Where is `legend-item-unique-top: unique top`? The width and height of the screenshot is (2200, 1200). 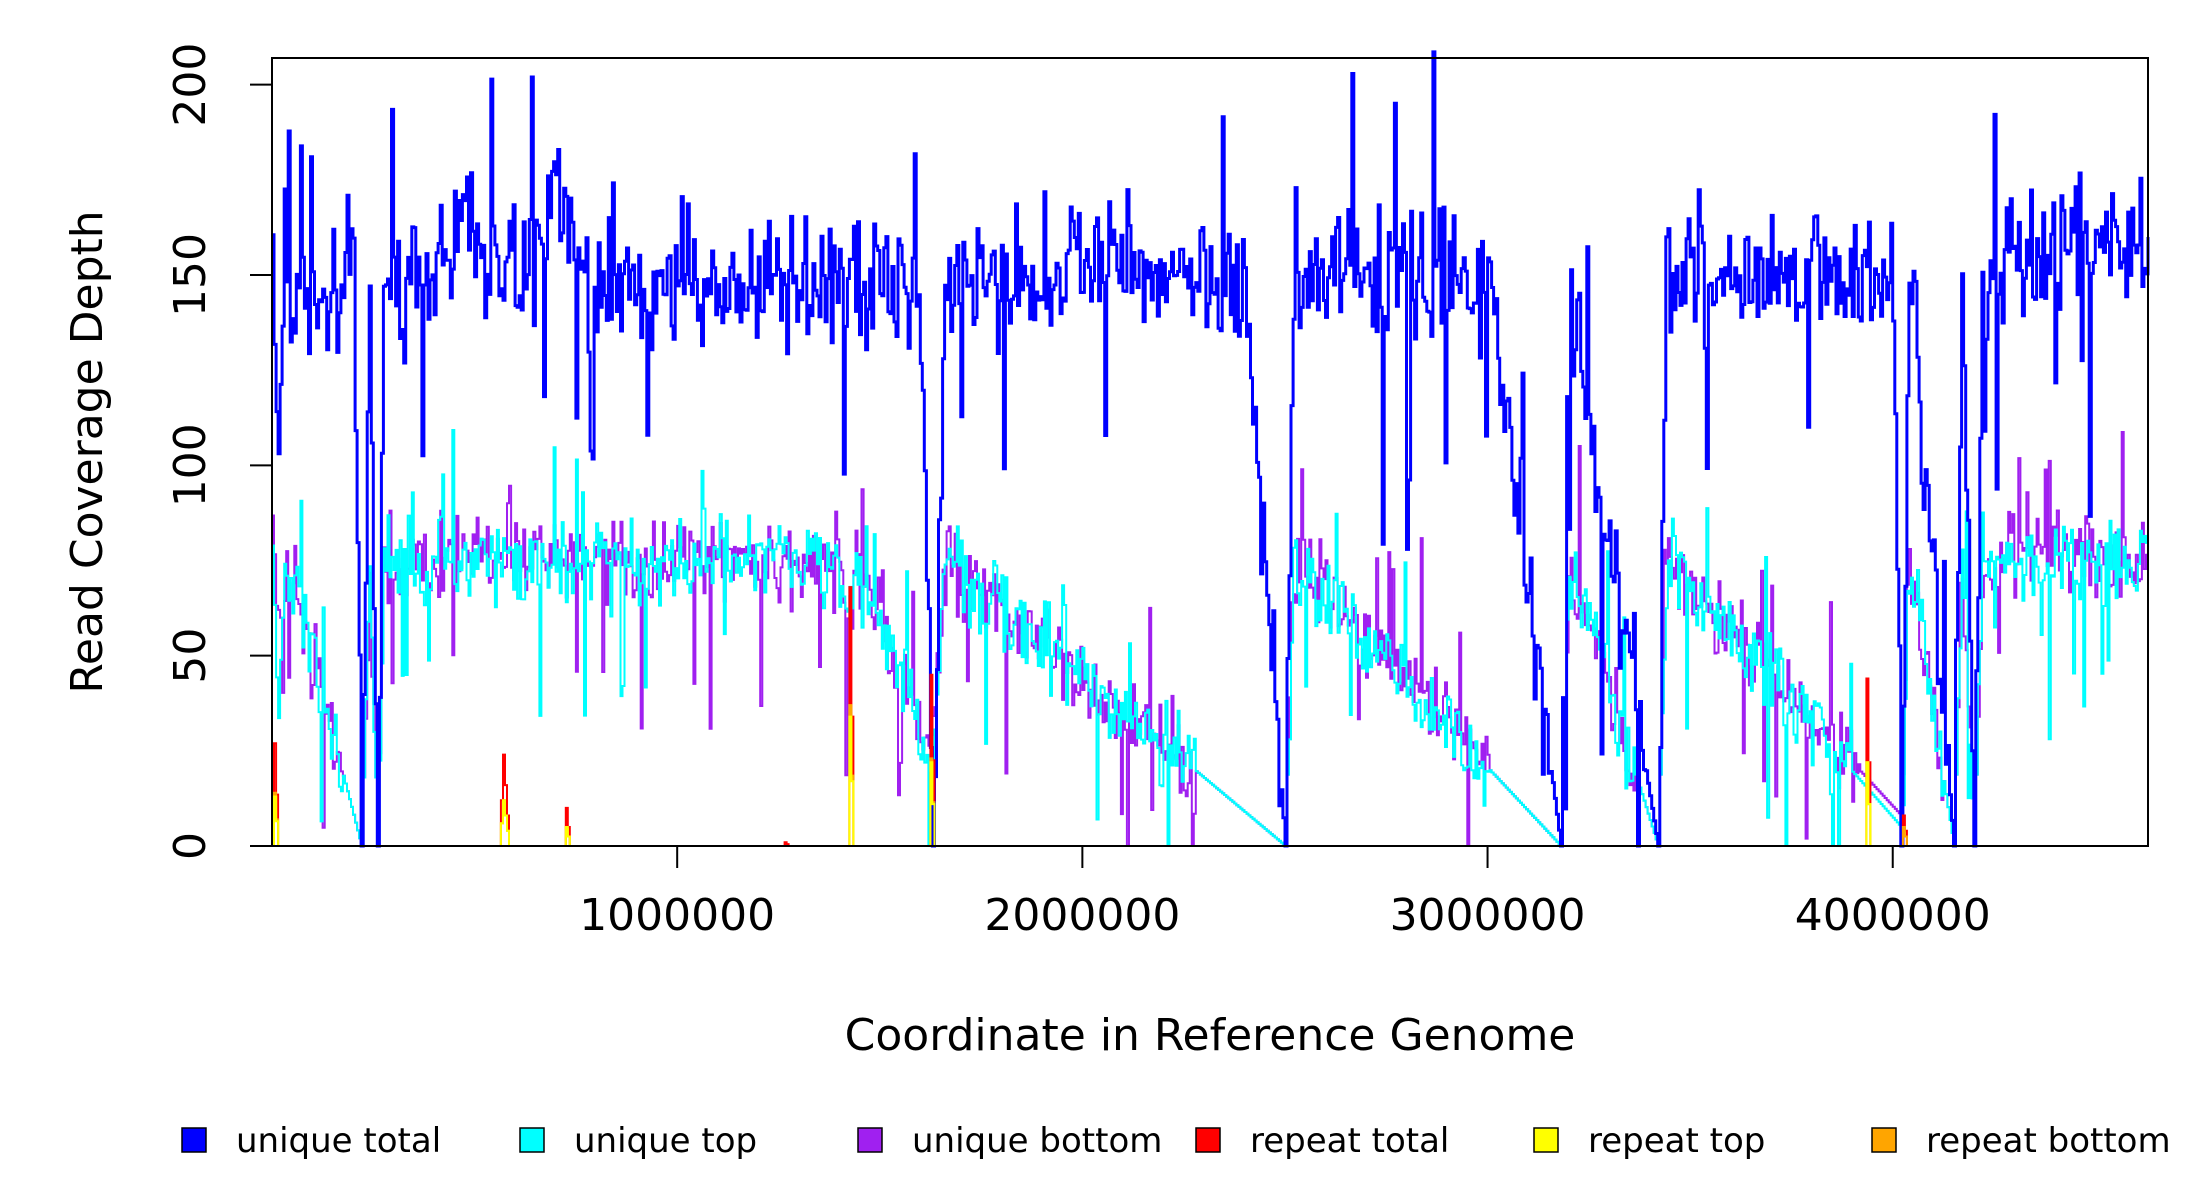 legend-item-unique-top: unique top is located at coordinates (638, 1141).